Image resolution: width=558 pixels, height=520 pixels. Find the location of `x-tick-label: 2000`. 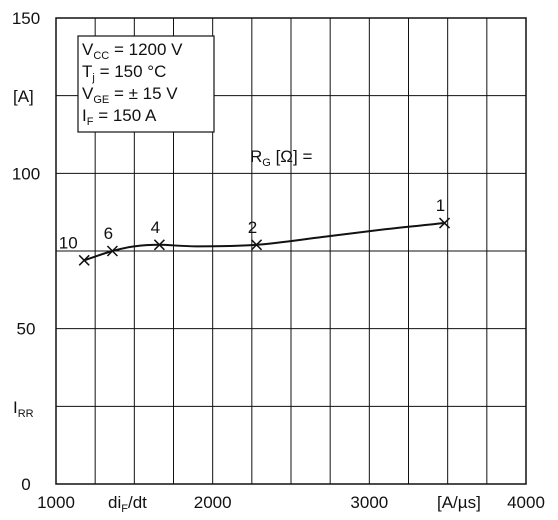

x-tick-label: 2000 is located at coordinates (213, 502).